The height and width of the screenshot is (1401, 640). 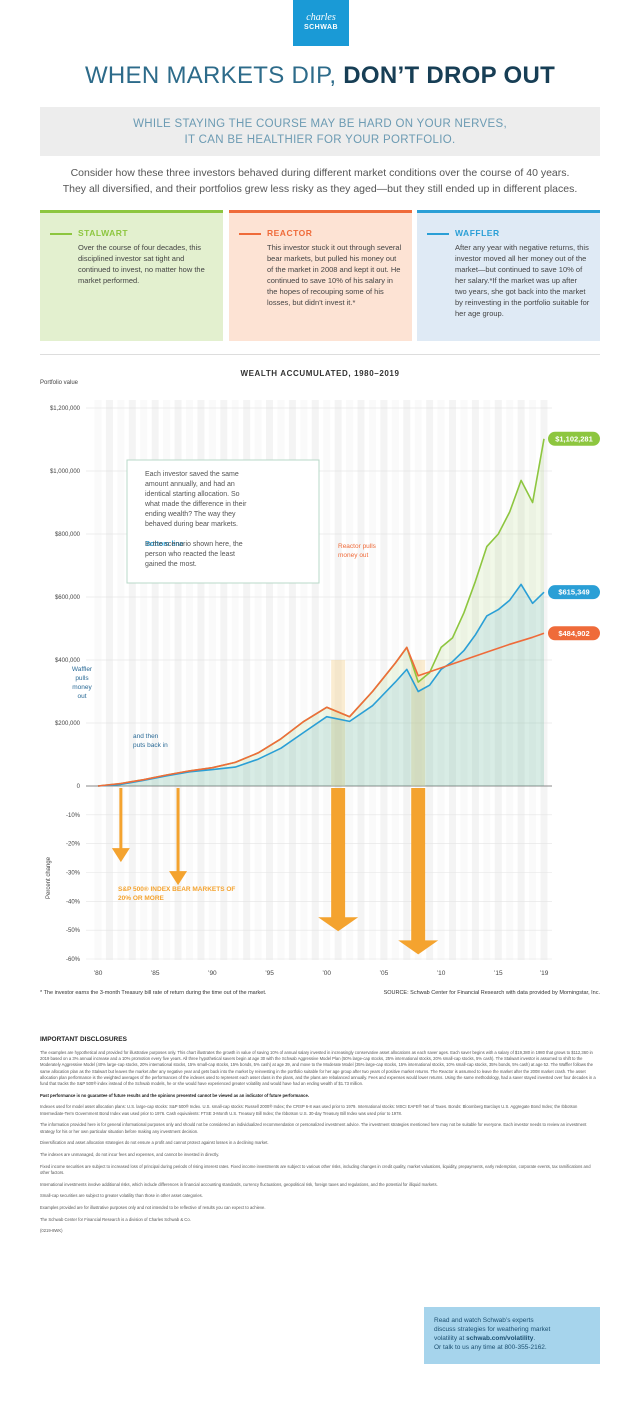 What do you see at coordinates (320, 373) in the screenshot?
I see `chart-title: WEALTH ACCUMULATED, 1980–2019` at bounding box center [320, 373].